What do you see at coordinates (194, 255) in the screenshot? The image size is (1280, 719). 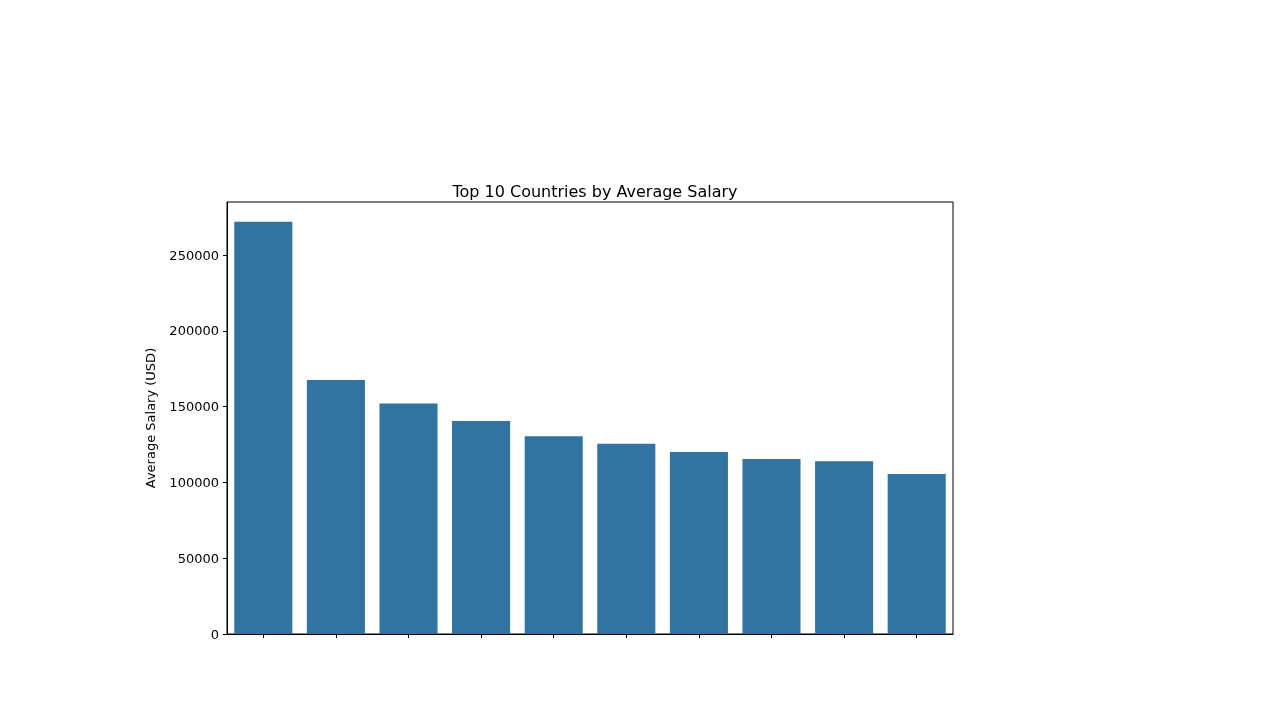 I see `y-tick-label: 250000` at bounding box center [194, 255].